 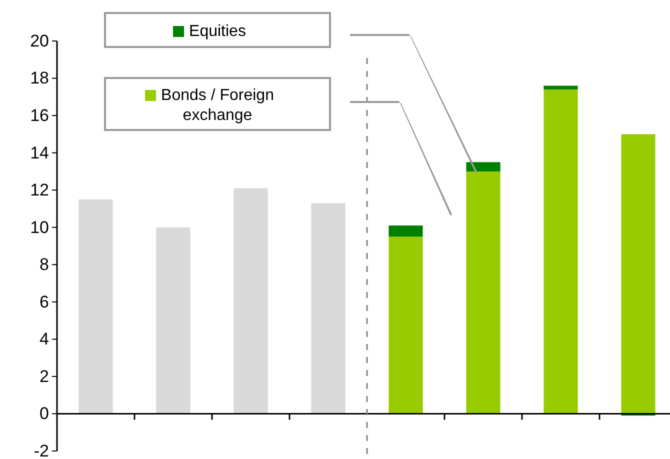 What do you see at coordinates (44, 376) in the screenshot?
I see `y-tick-label: 2` at bounding box center [44, 376].